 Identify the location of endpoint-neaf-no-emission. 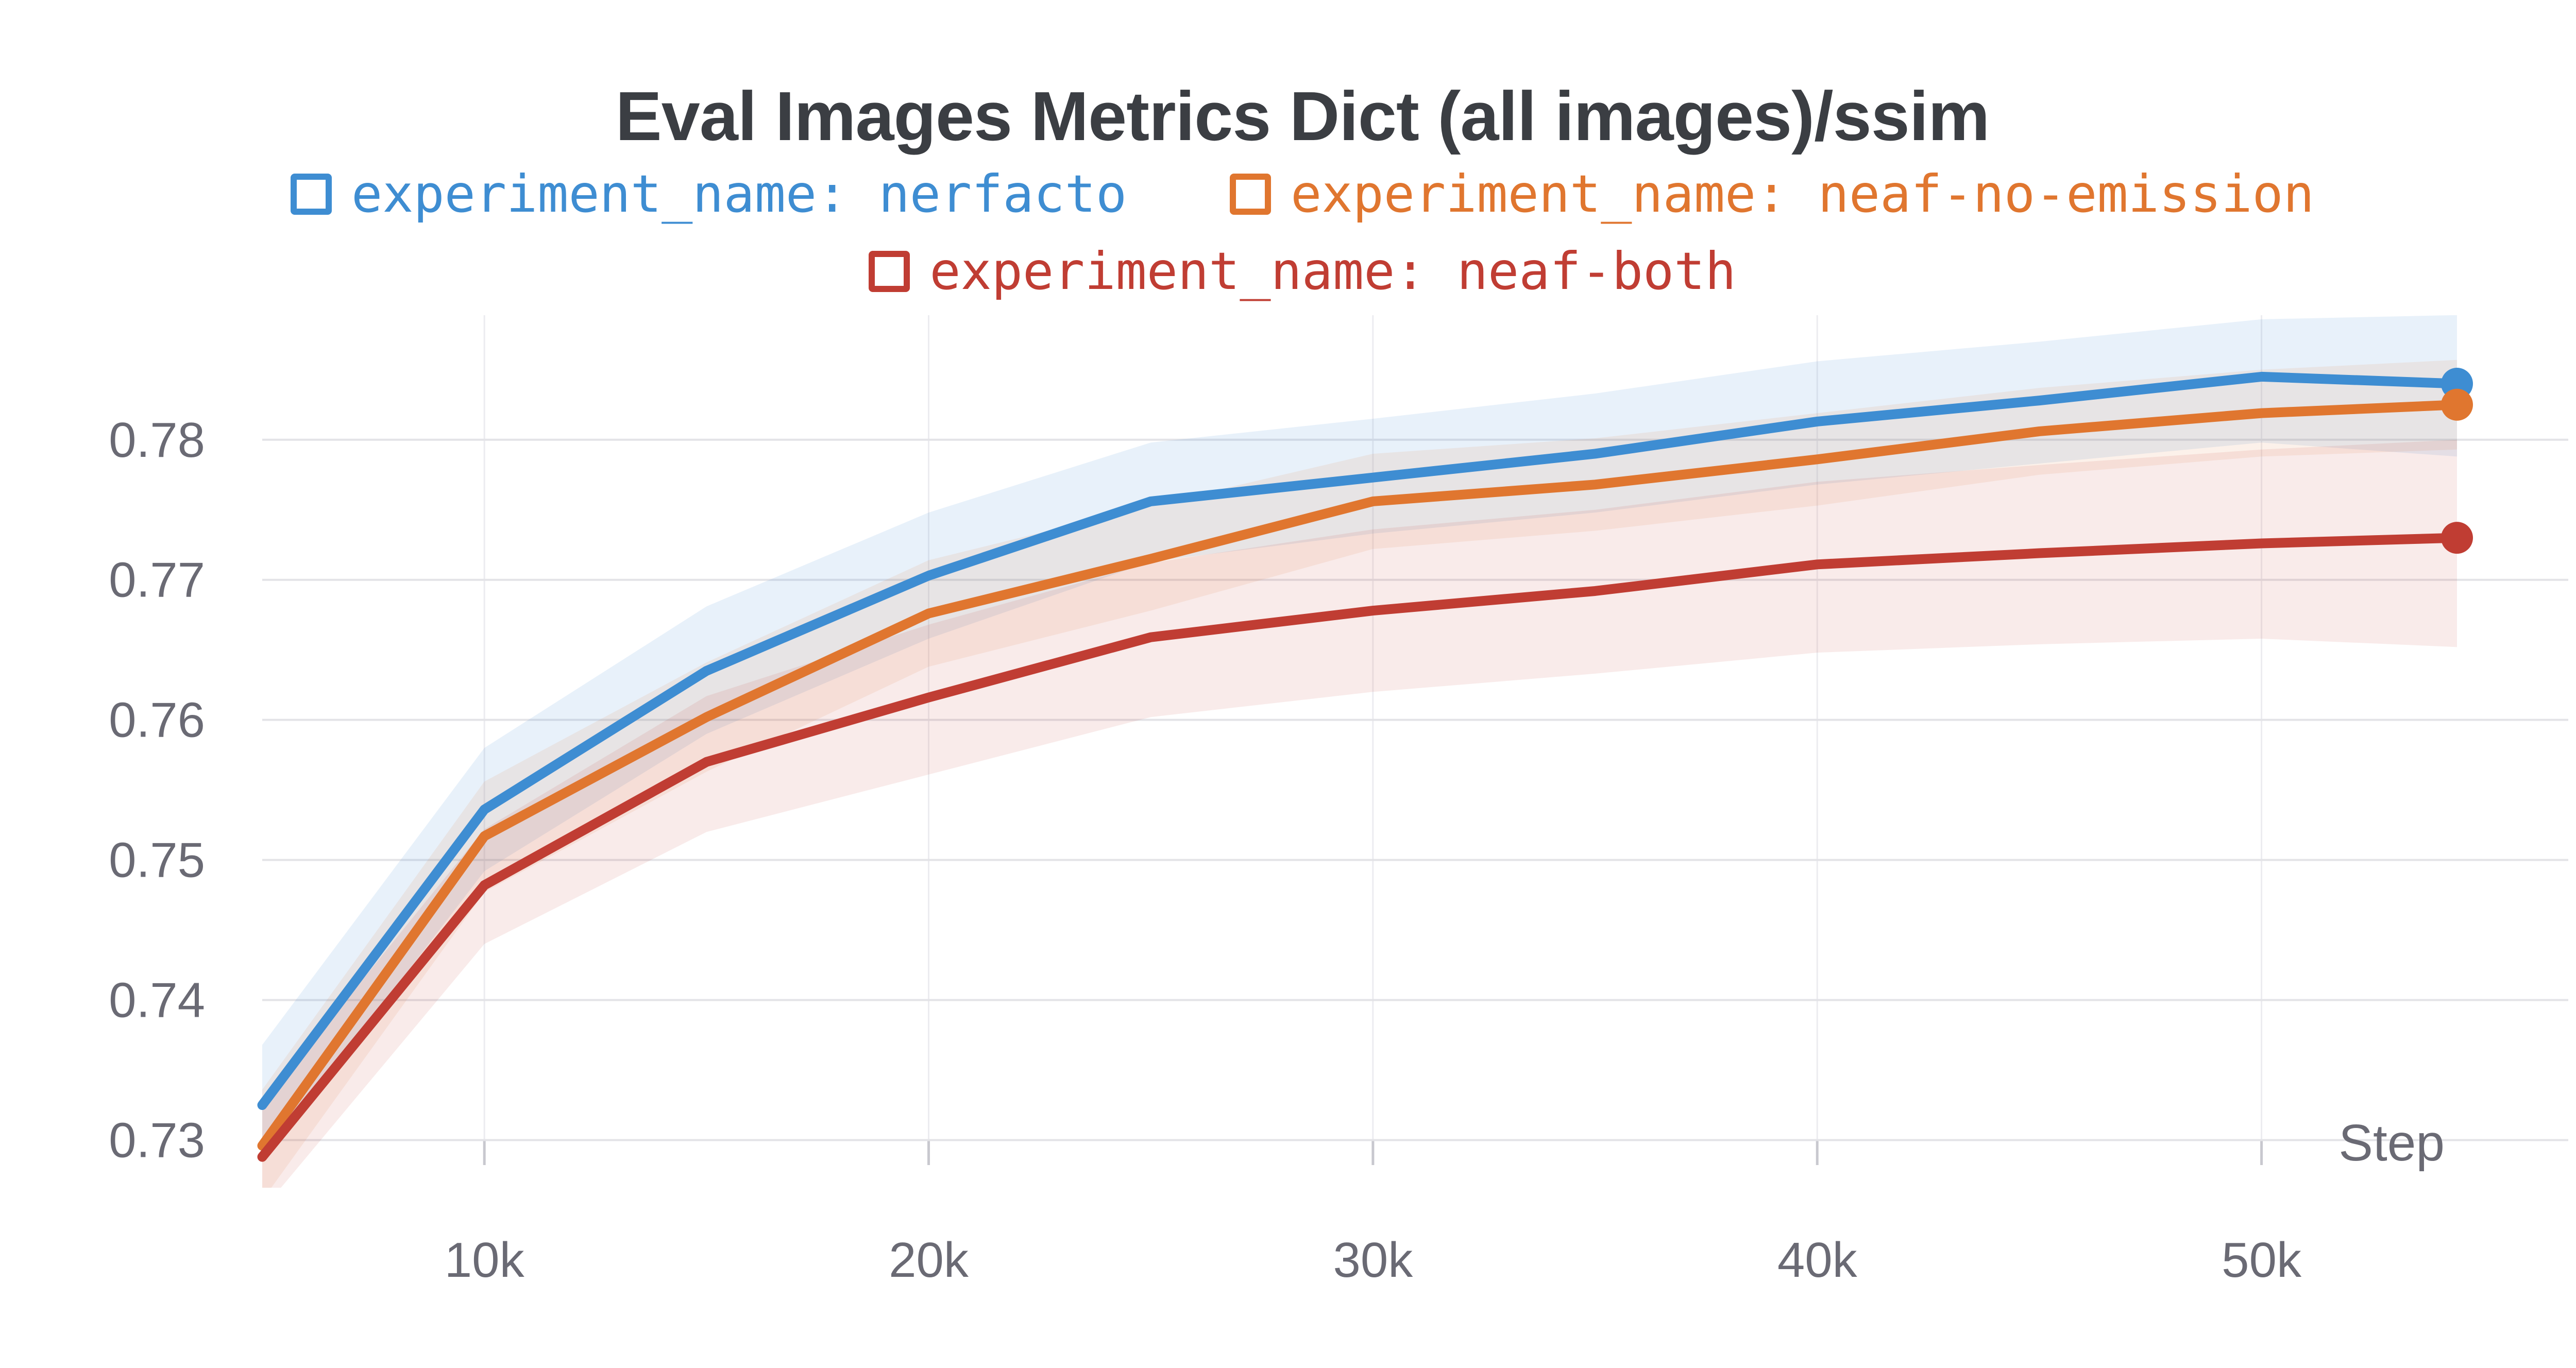
(2457, 404).